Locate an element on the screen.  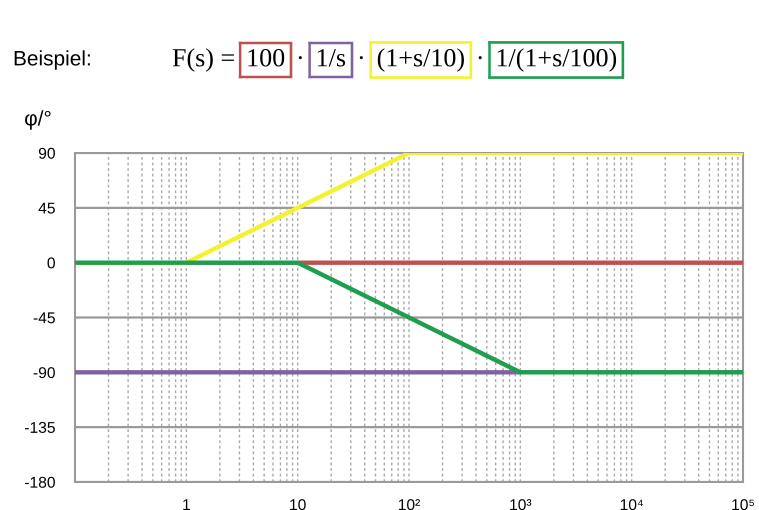
legend-label: 1/(1+s/100) is located at coordinates (557, 60).